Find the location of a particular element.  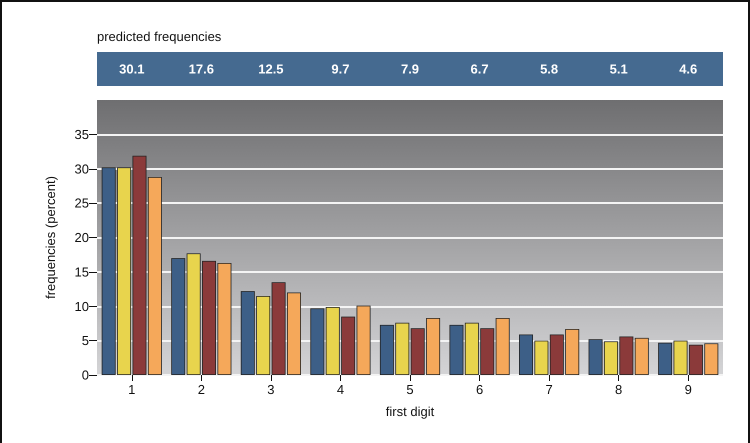

x-axis-title: first digit is located at coordinates (410, 411).